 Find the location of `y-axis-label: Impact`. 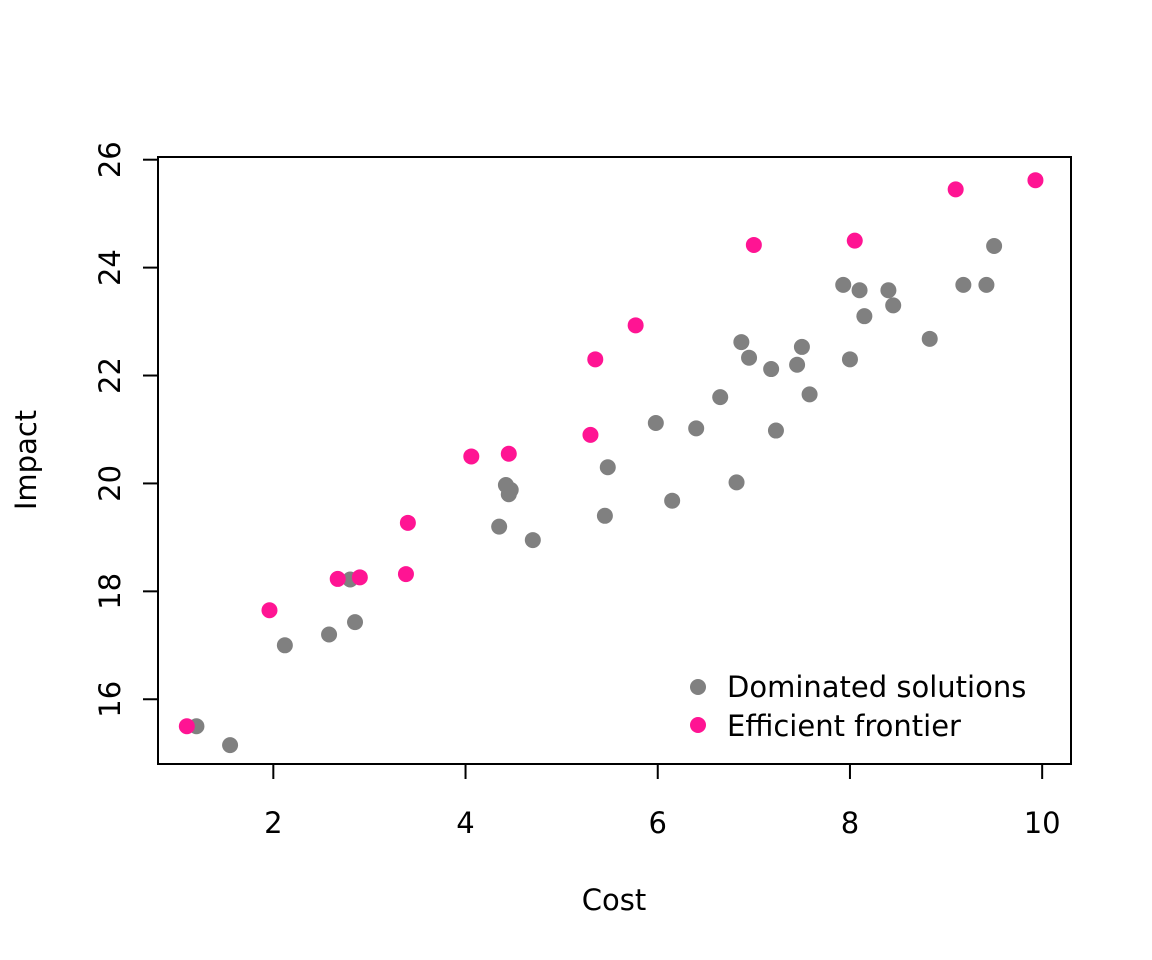

y-axis-label: Impact is located at coordinates (26, 460).